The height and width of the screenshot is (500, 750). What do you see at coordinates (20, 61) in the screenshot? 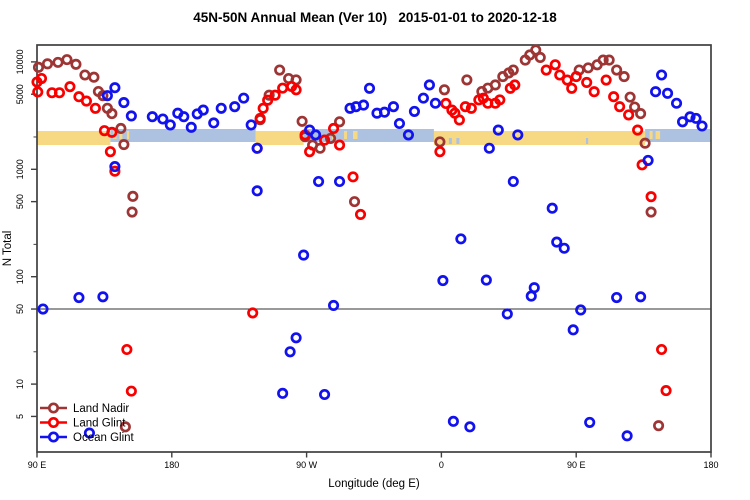
I see `y-tick-label: 10000` at bounding box center [20, 61].